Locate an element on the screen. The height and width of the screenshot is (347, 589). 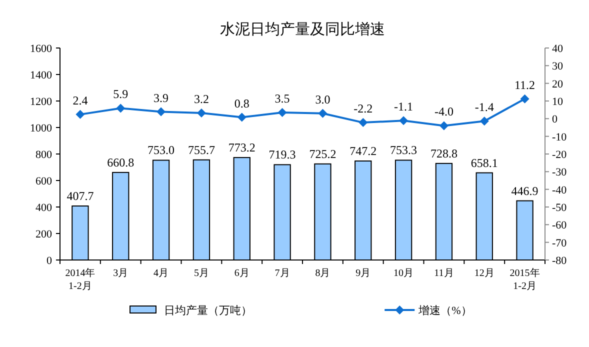
data-label: 3.5 is located at coordinates (282, 98).